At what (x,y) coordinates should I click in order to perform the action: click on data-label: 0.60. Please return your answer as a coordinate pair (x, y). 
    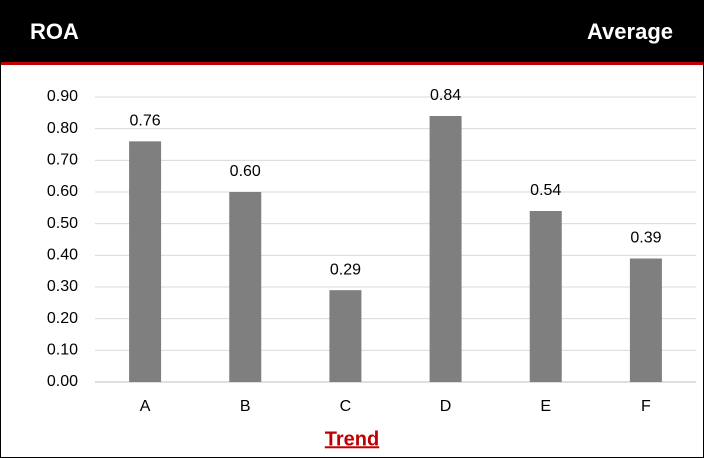
    Looking at the image, I should click on (245, 171).